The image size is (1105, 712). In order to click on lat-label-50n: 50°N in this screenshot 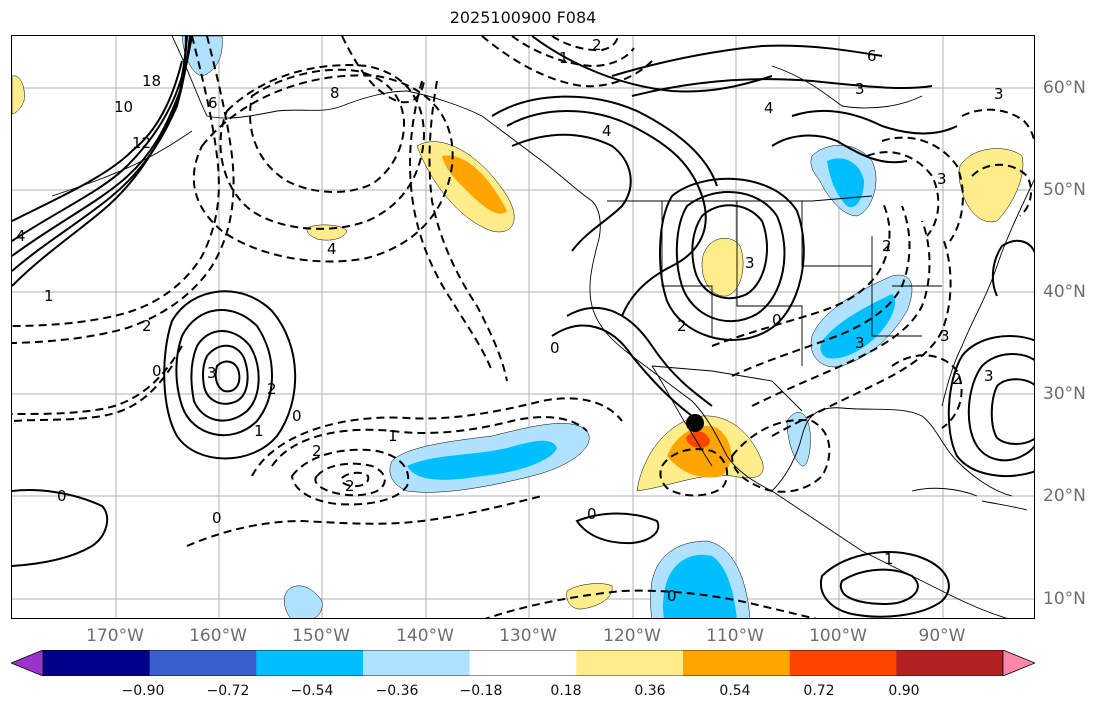, I will do `click(1064, 190)`.